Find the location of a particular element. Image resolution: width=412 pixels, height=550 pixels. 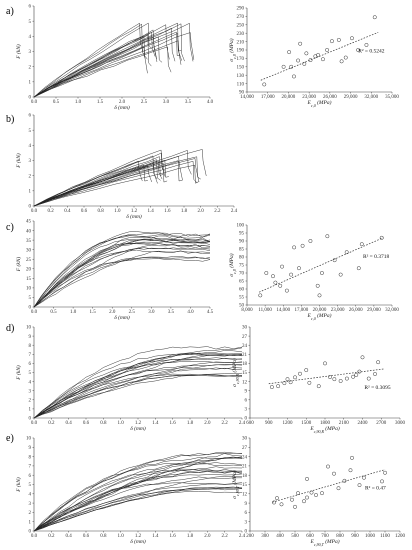

x-tick-label: 0.8 is located at coordinates (103, 536).